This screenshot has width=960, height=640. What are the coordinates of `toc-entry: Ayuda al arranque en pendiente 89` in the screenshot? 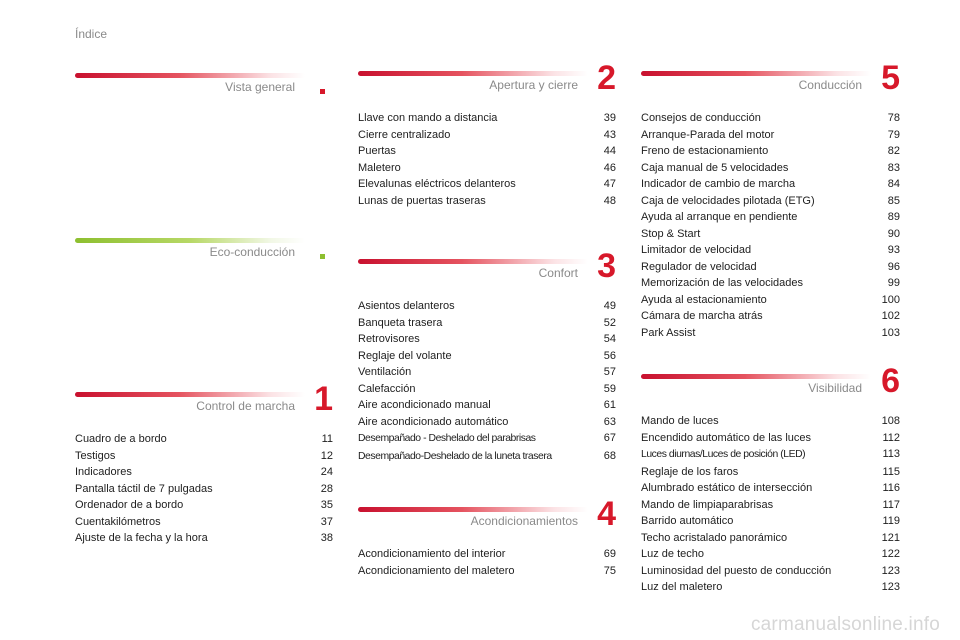 It's located at (770, 217).